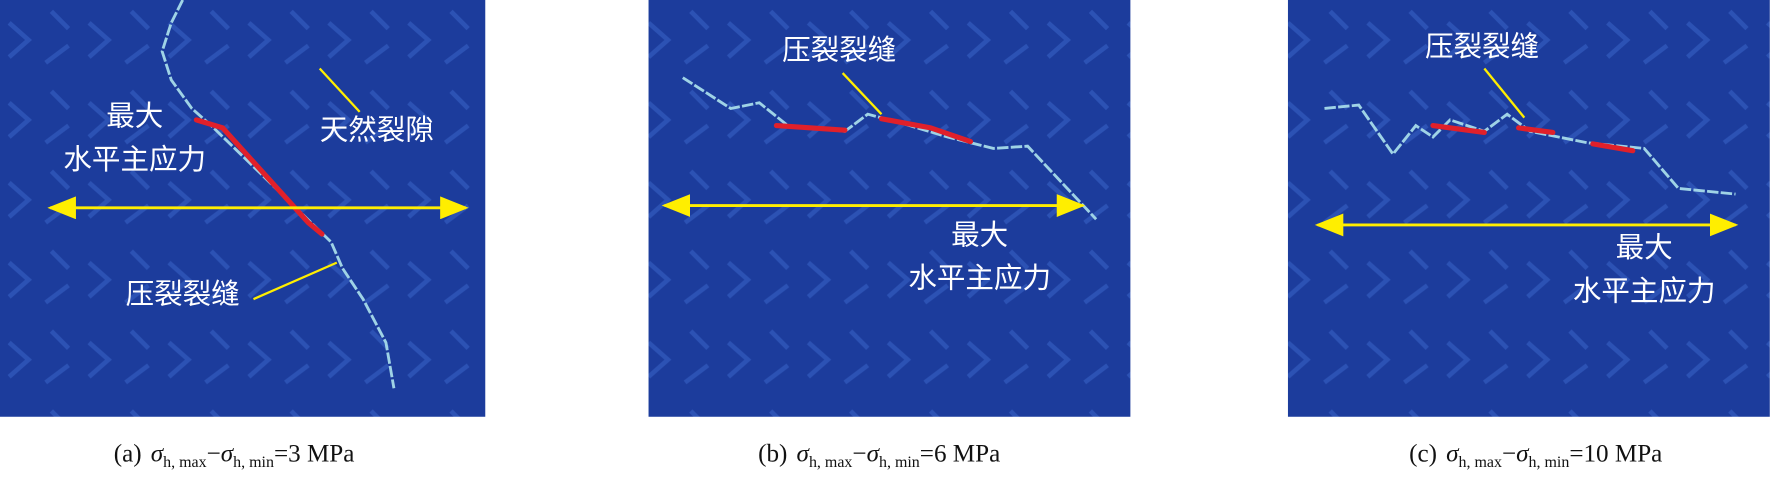  I want to click on caption: (c) σh, max−σh, min=10 MPa, so click(1535, 455).